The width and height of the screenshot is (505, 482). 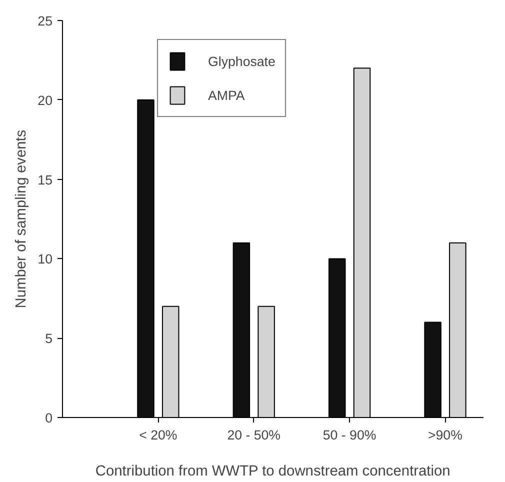 I want to click on x-tick-label: >90%, so click(x=445, y=435).